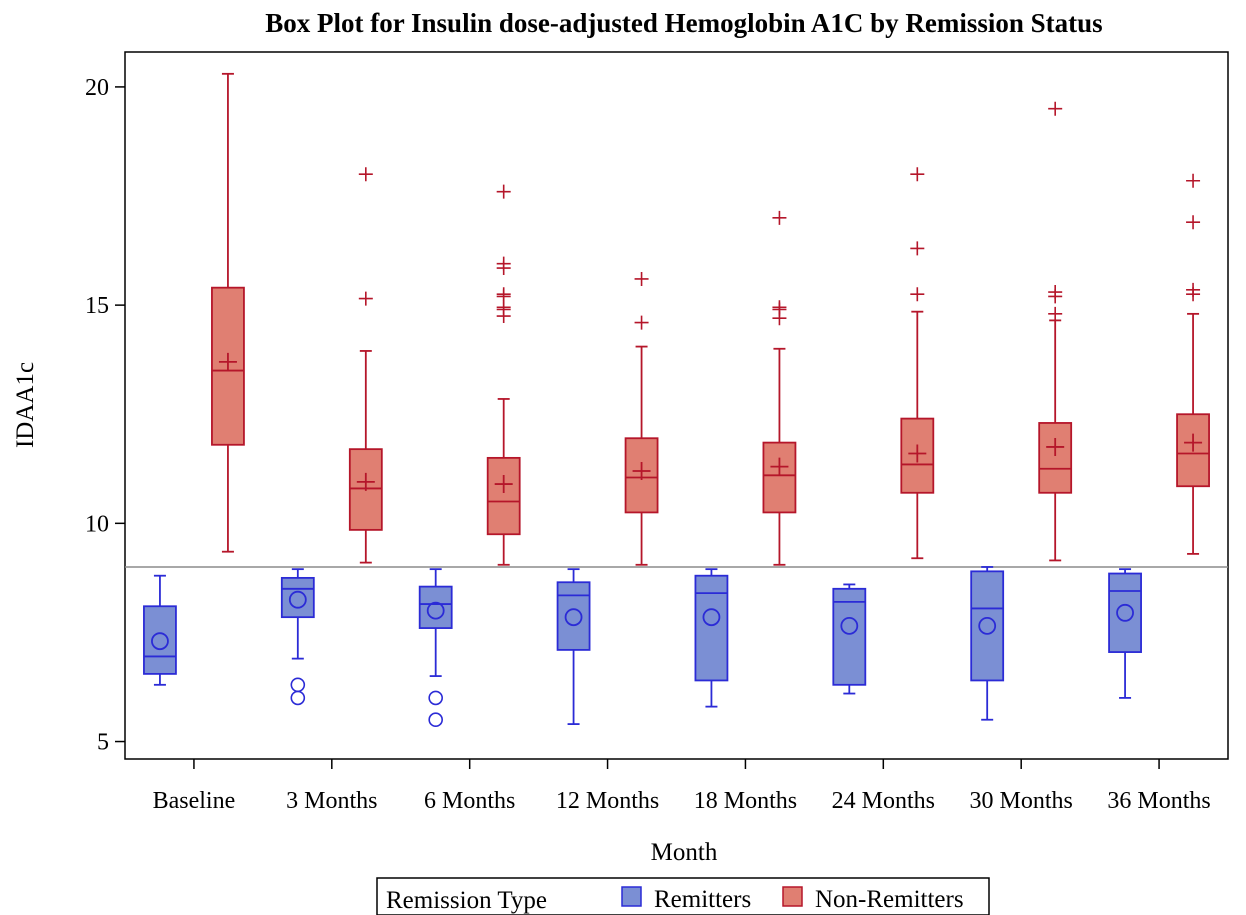 The height and width of the screenshot is (915, 1246). I want to click on legend-label-remitters: Remitters, so click(702, 899).